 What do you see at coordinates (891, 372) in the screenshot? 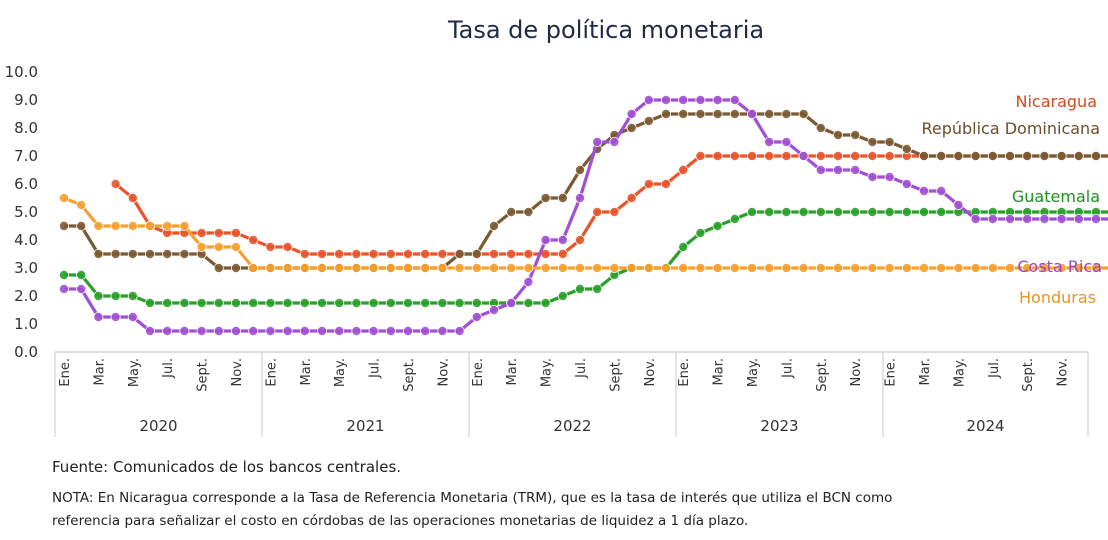
I see `x-tick-label: Ene.` at bounding box center [891, 372].